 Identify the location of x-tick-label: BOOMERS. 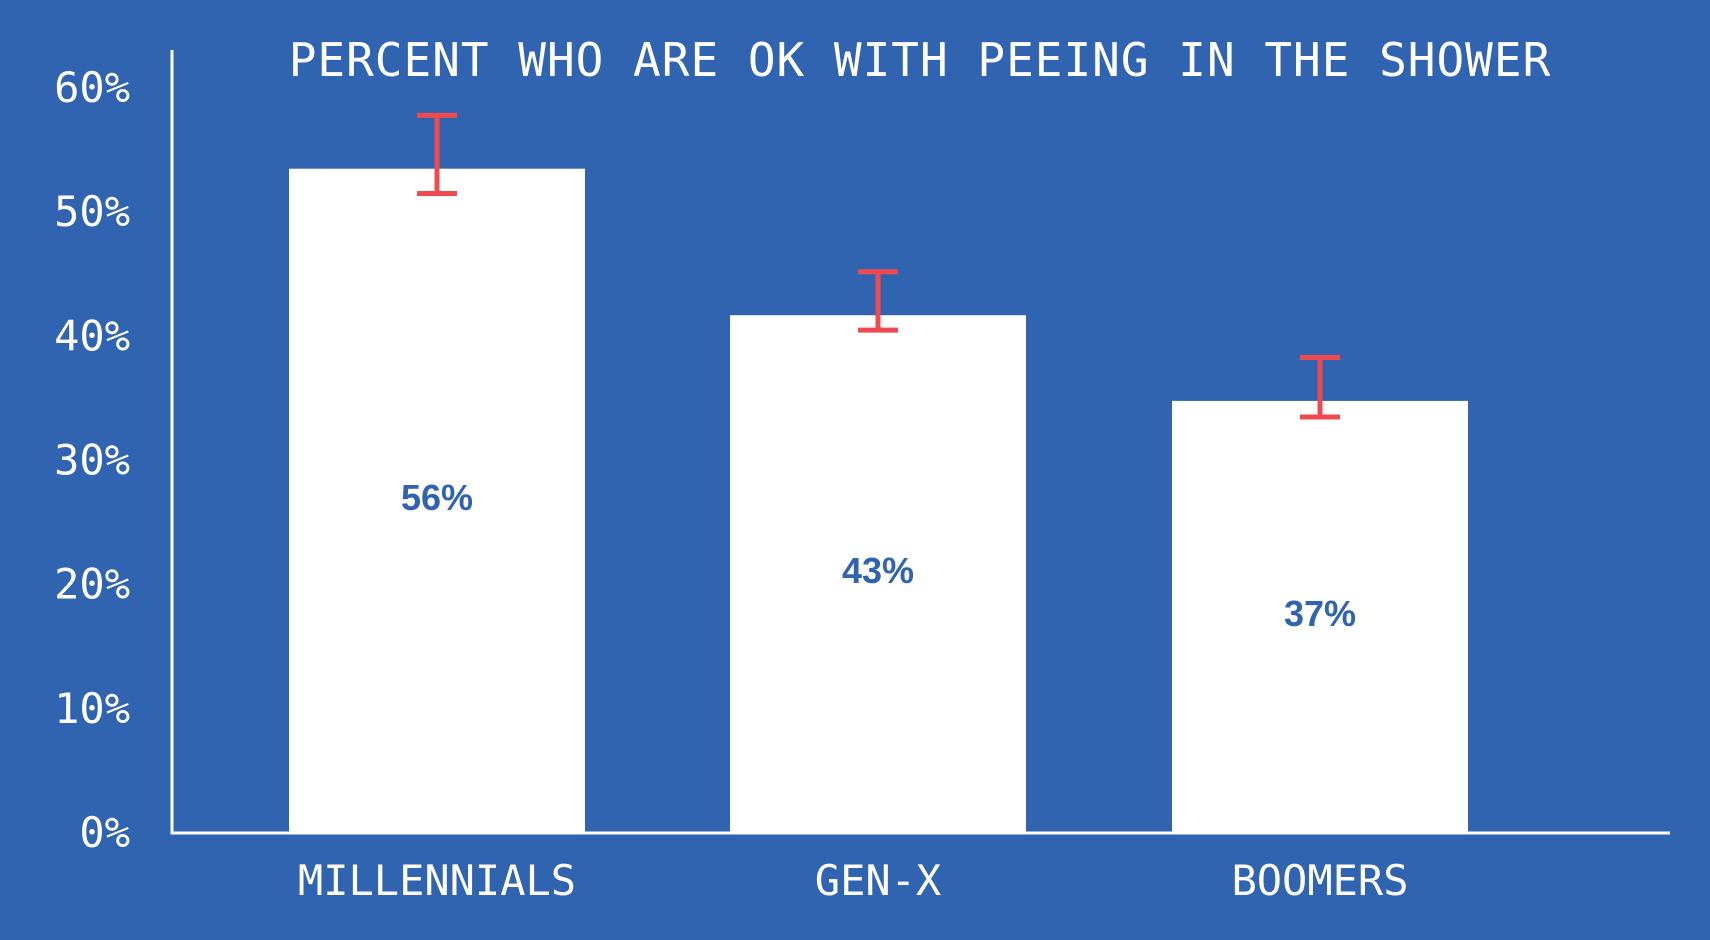
(1319, 880).